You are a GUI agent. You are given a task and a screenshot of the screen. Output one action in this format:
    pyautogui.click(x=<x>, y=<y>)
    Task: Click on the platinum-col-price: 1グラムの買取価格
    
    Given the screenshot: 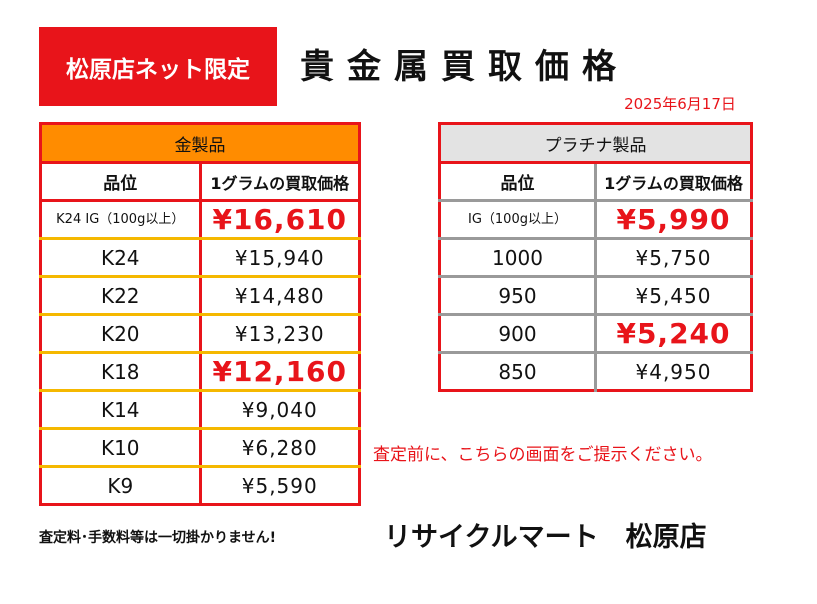 What is the action you would take?
    pyautogui.click(x=673, y=182)
    